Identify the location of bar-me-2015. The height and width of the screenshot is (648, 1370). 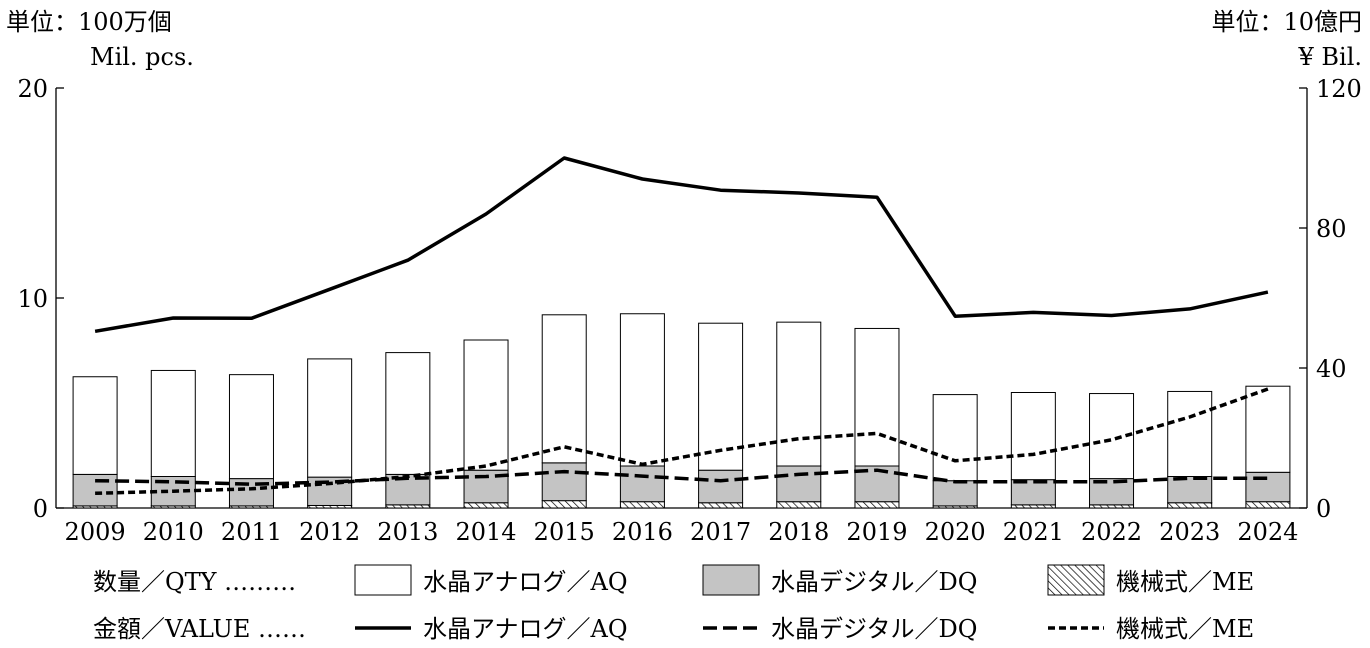
(564, 504).